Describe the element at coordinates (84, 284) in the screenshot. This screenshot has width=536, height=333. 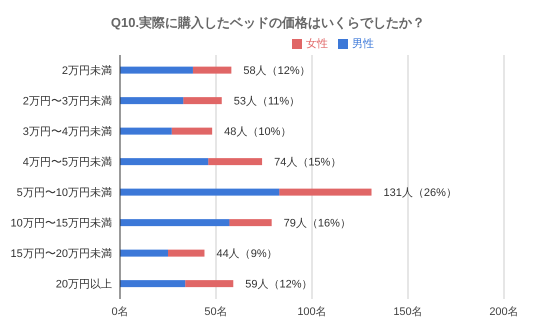
I see `y-tick-label: 20万円以上` at that location.